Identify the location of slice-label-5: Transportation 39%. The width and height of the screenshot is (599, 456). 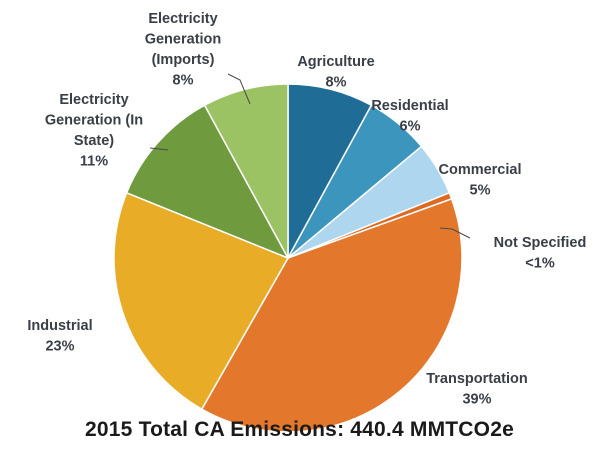
(477, 389).